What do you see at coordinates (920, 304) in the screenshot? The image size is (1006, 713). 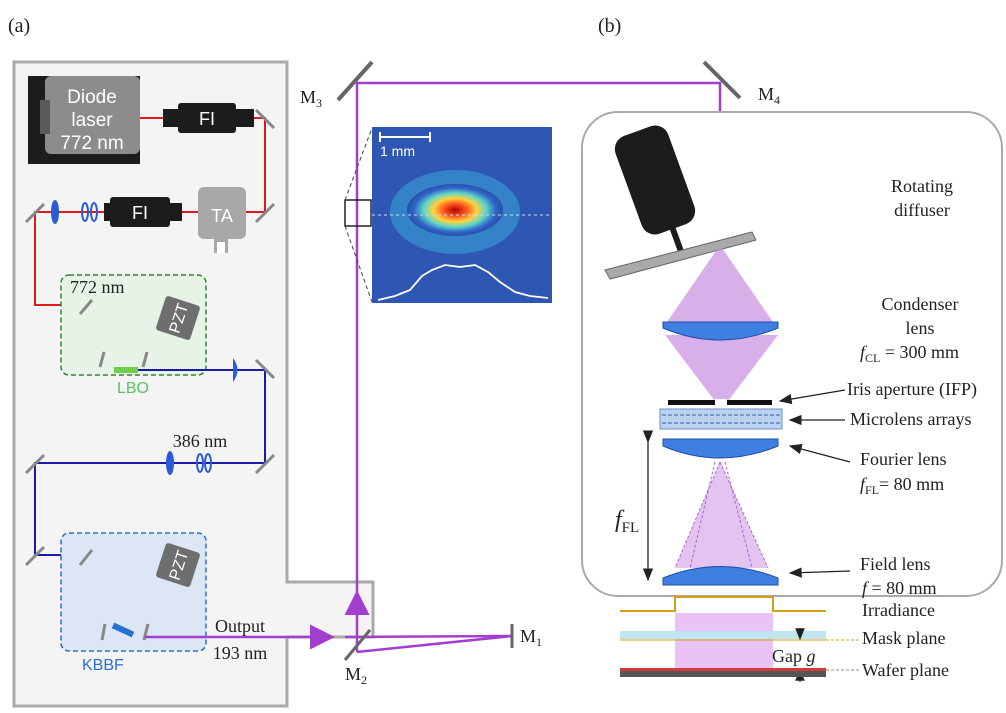 I see `condenser-label-1: Condenser` at bounding box center [920, 304].